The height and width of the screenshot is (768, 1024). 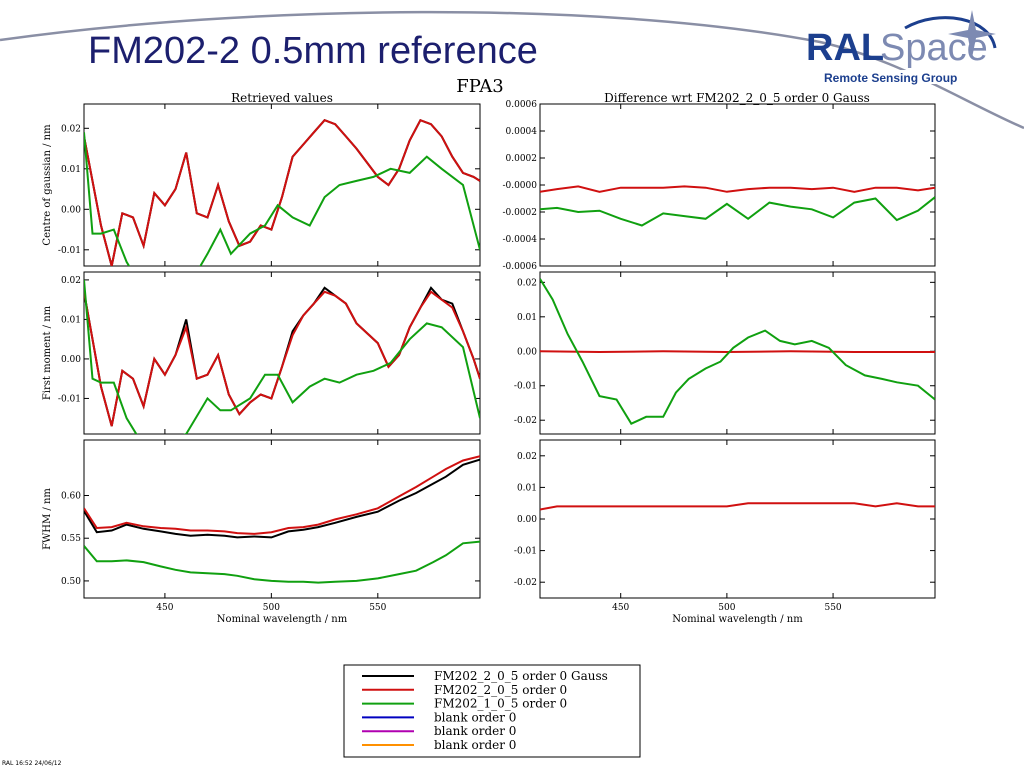 I want to click on star-icon, so click(x=972, y=34).